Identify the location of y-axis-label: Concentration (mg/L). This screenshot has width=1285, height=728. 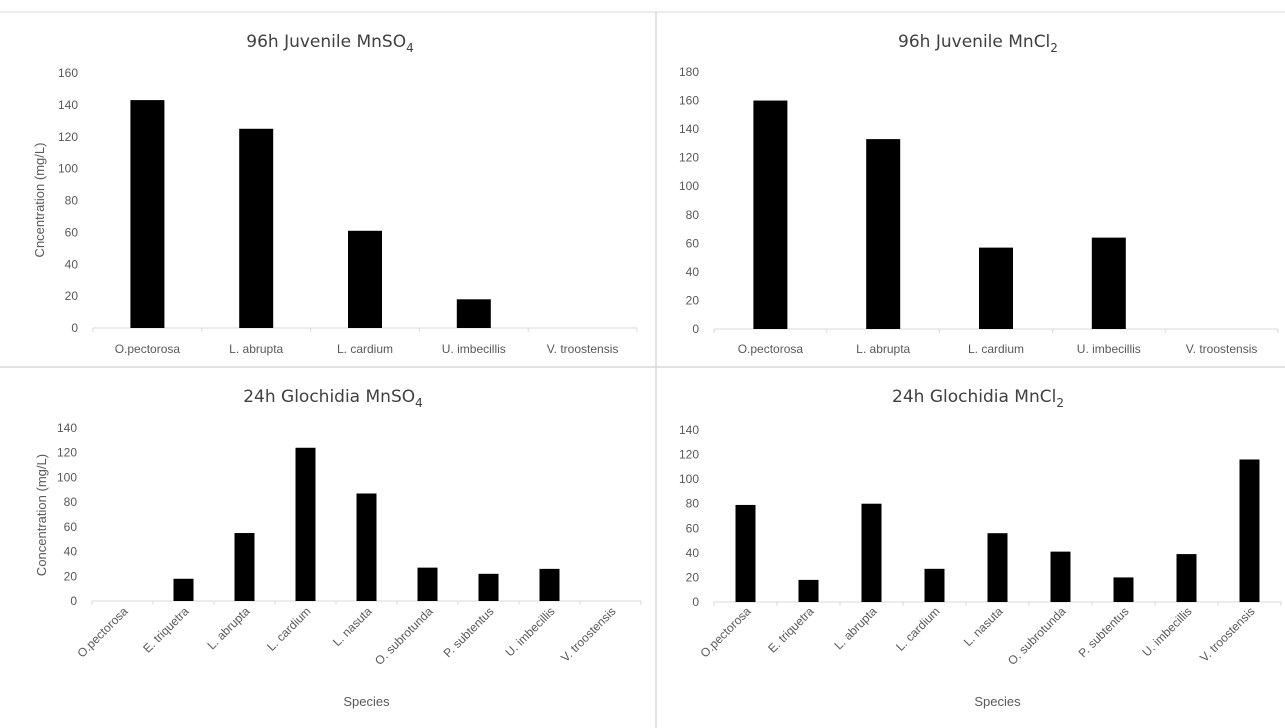
(41, 515).